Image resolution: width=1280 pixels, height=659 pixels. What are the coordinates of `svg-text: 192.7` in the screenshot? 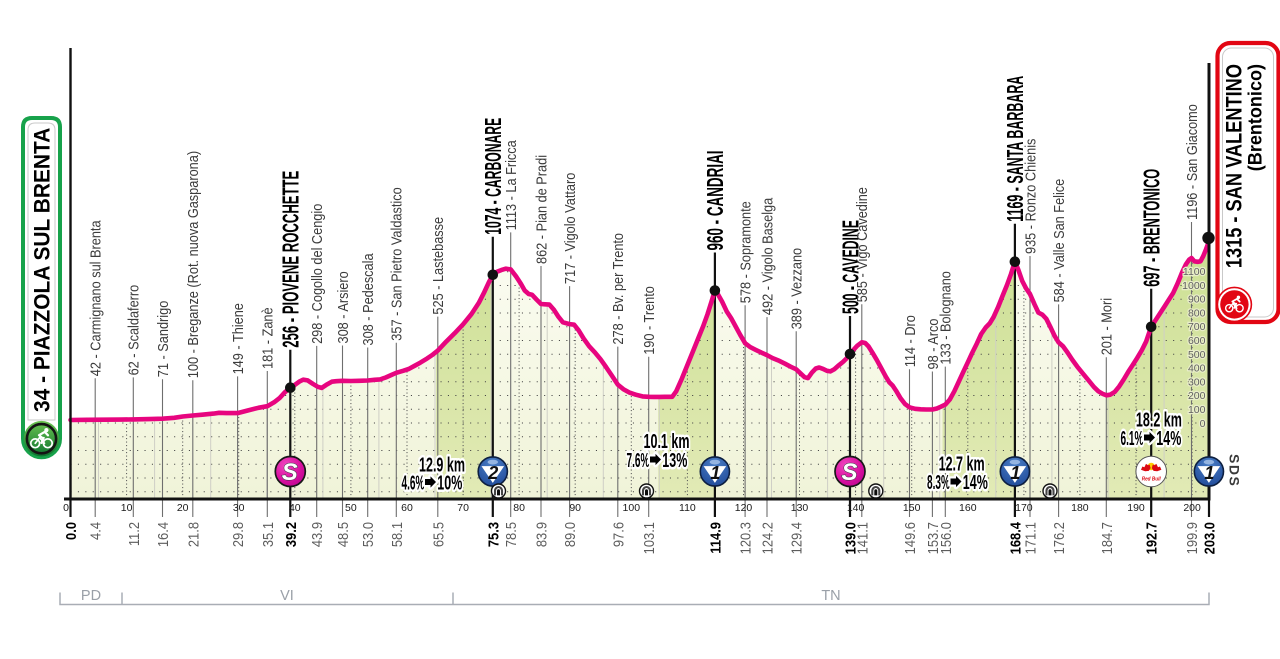 It's located at (1151, 538).